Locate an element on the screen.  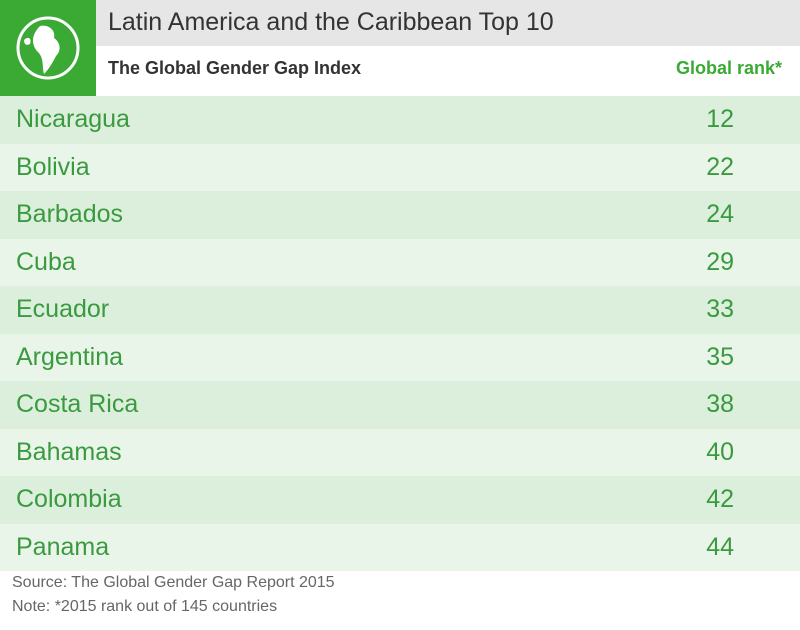
rank: 35 is located at coordinates (720, 356).